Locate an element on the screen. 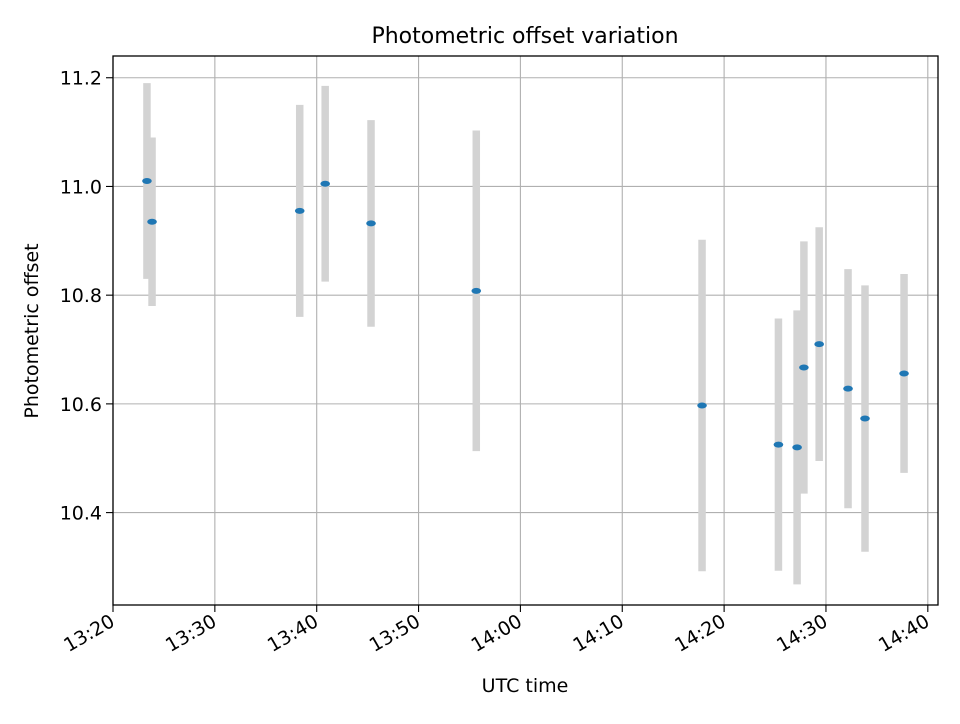 This screenshot has width=960, height=724. y-tick-label: 10.8 is located at coordinates (81, 296).